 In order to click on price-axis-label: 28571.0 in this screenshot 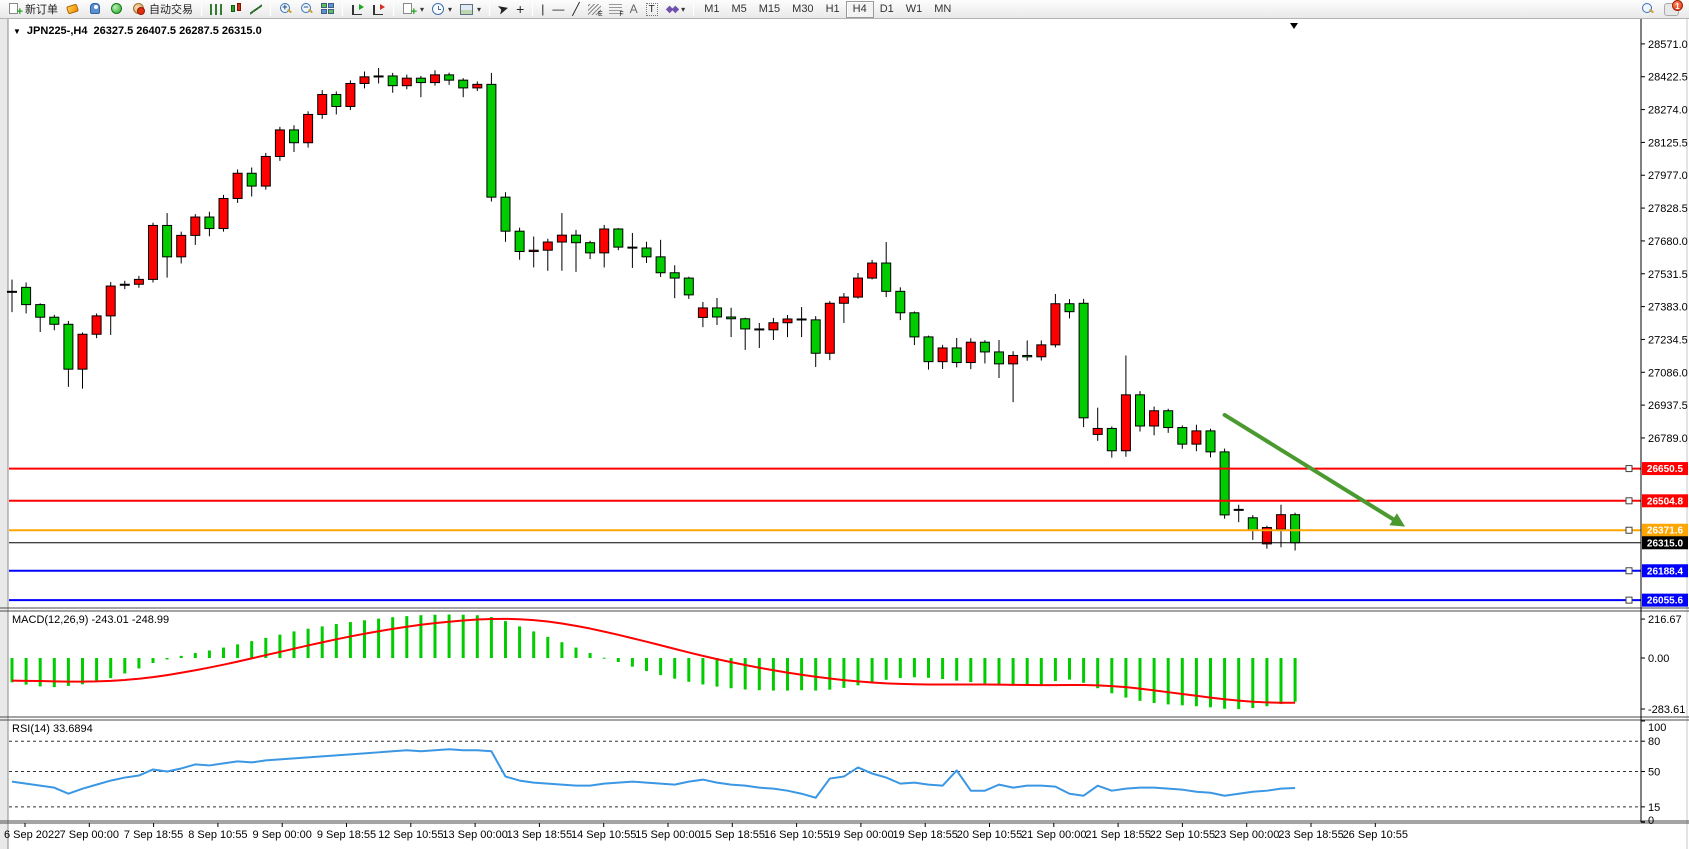, I will do `click(1668, 45)`.